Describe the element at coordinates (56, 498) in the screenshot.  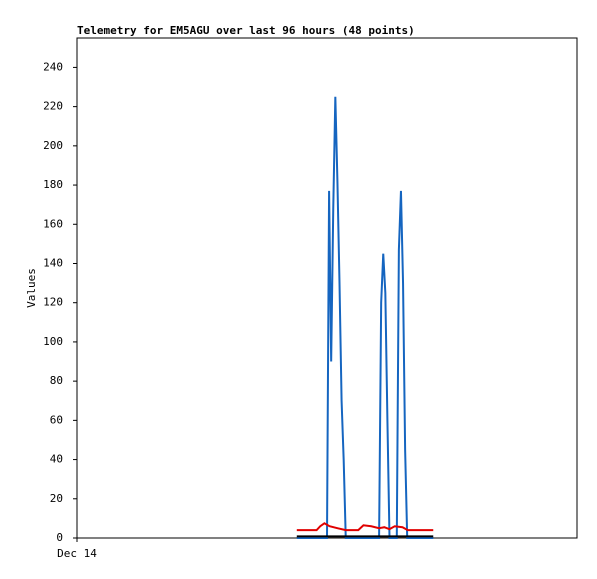
I see `y-tick-label: 20` at that location.